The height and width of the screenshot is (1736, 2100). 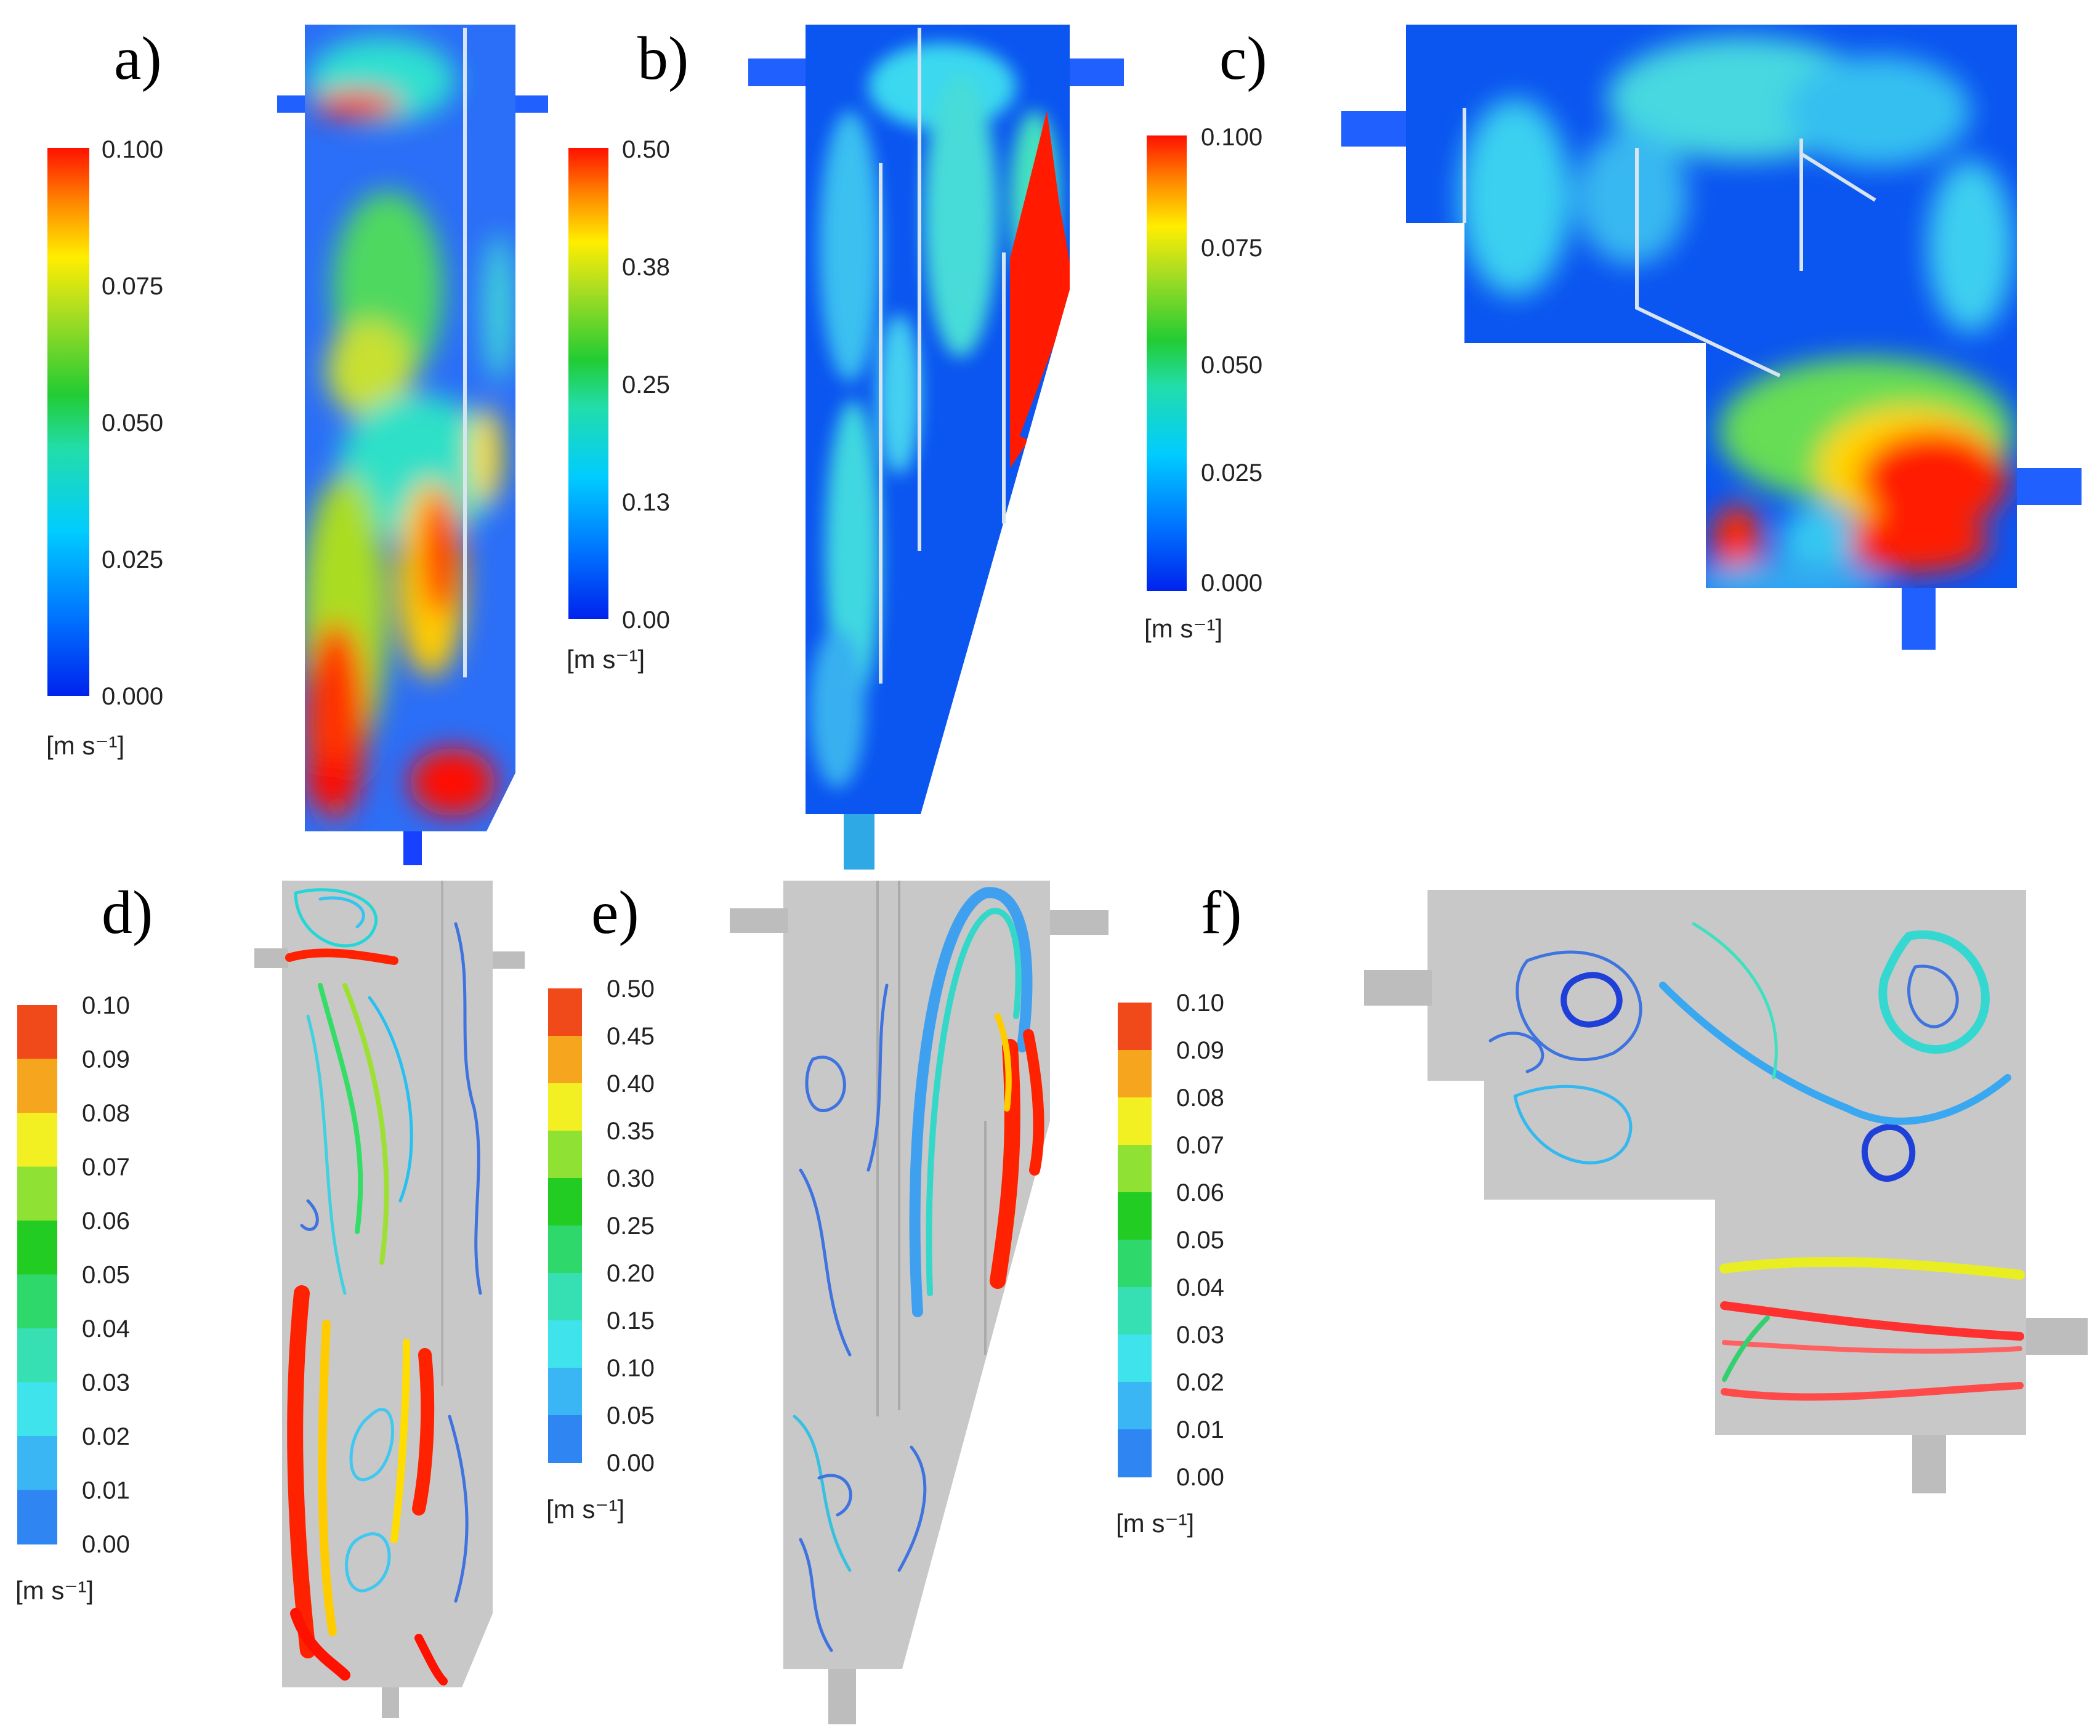 What do you see at coordinates (615, 912) in the screenshot?
I see `panel-label-e: e)` at bounding box center [615, 912].